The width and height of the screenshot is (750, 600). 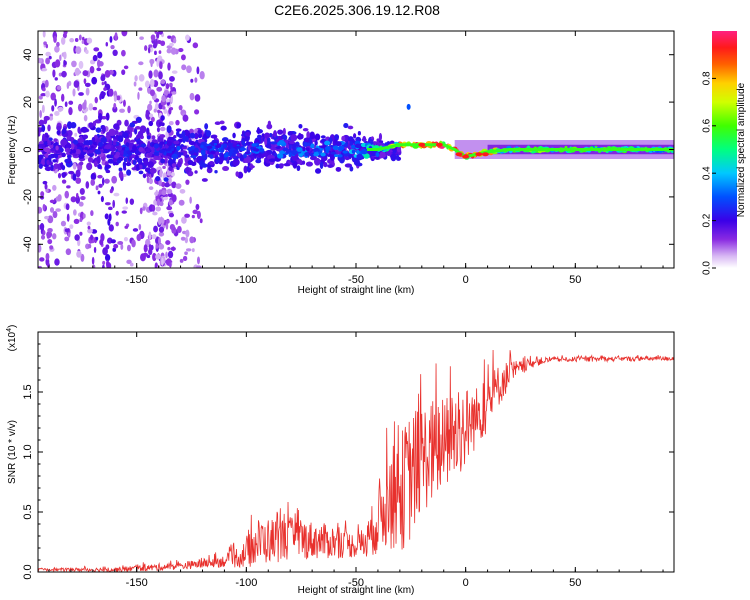 I want to click on snr-ylabel: SNR (10 * v/v), so click(x=12, y=452).